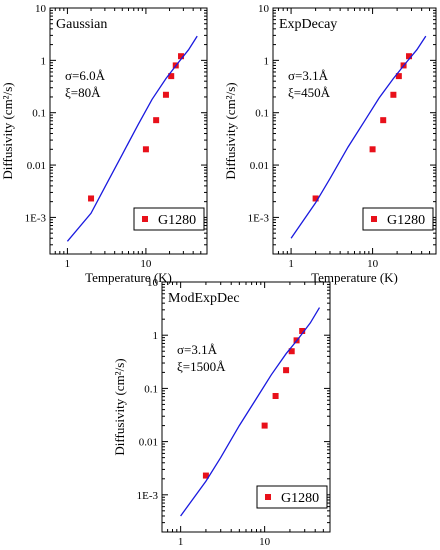 The width and height of the screenshot is (440, 550). Describe the element at coordinates (81, 24) in the screenshot. I see `panel-title: Gaussian` at that location.